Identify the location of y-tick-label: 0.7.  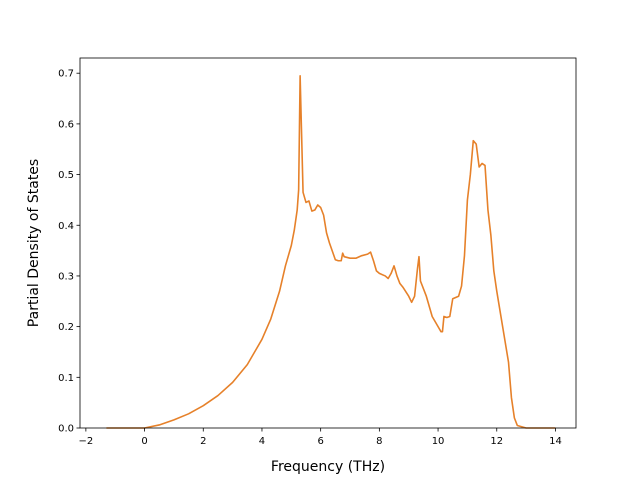
(66, 74).